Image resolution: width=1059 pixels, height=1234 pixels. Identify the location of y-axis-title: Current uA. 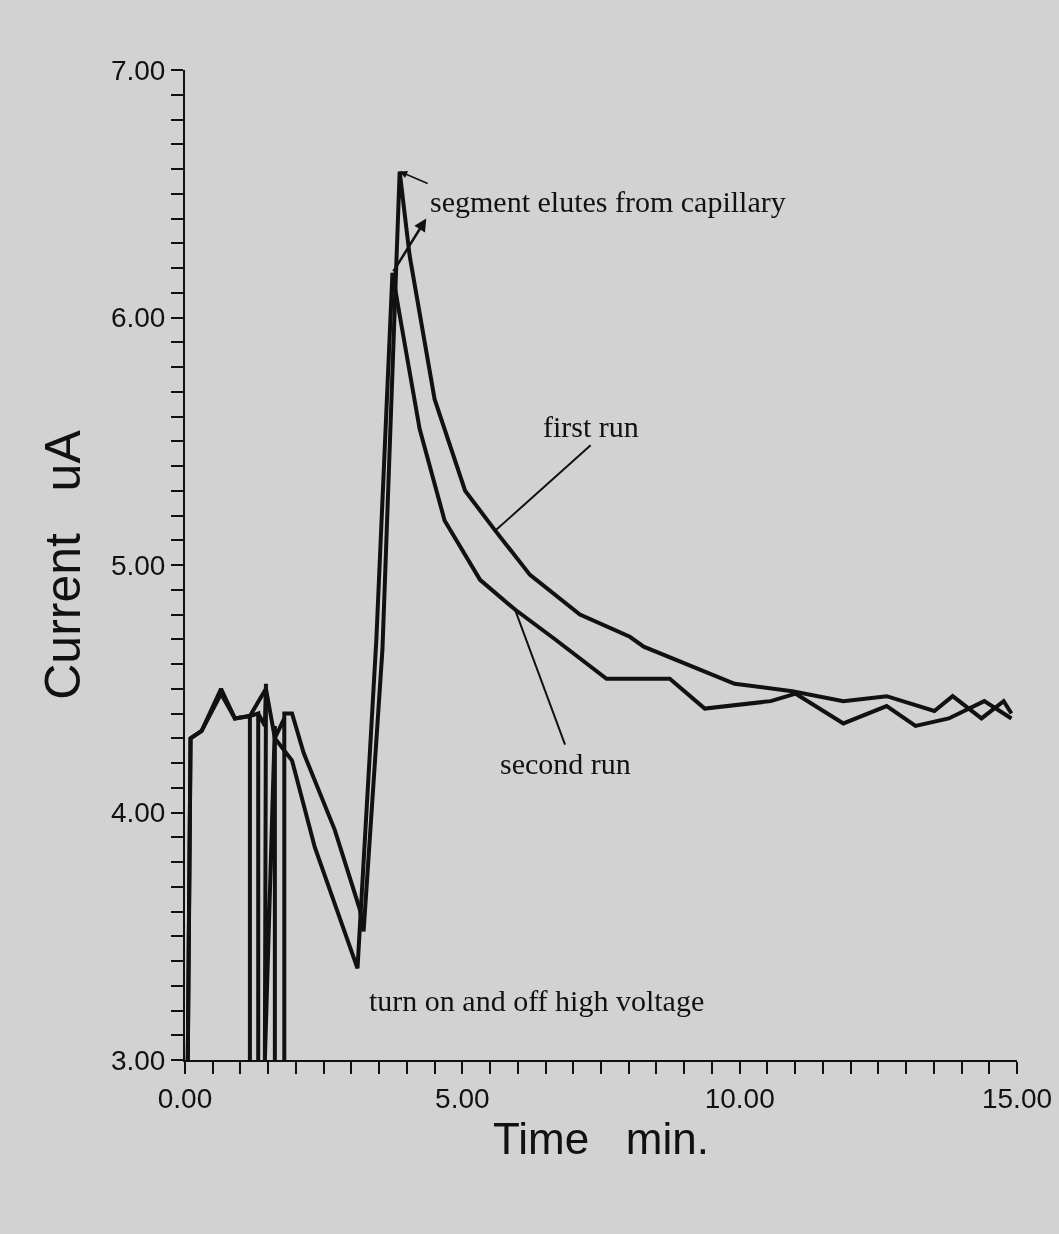
(63, 564).